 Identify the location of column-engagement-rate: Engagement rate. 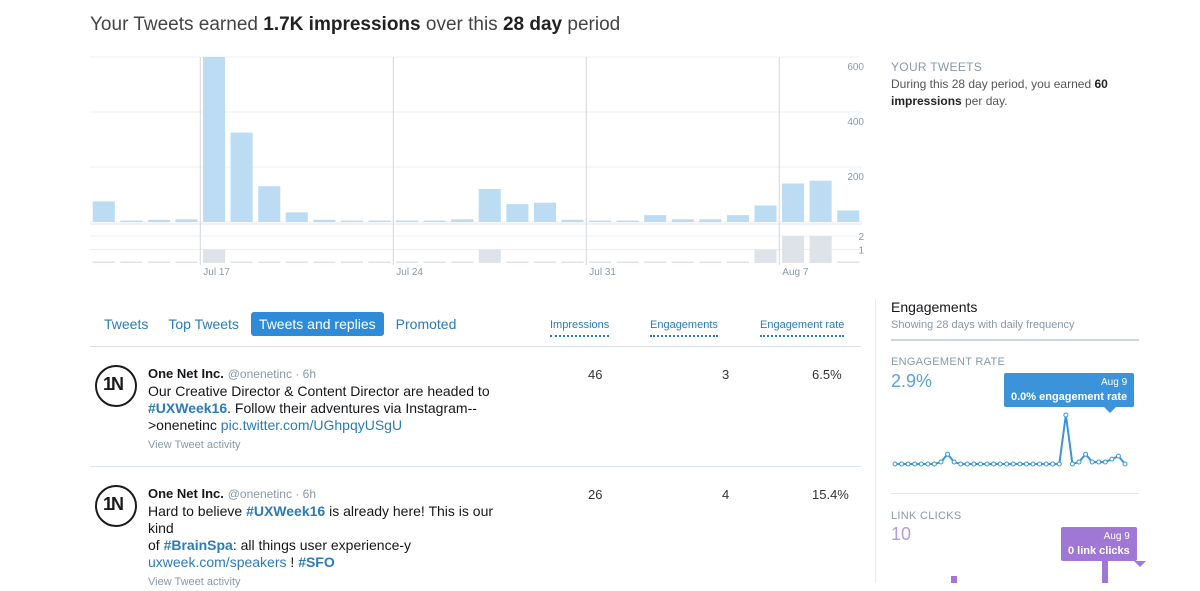
(802, 328).